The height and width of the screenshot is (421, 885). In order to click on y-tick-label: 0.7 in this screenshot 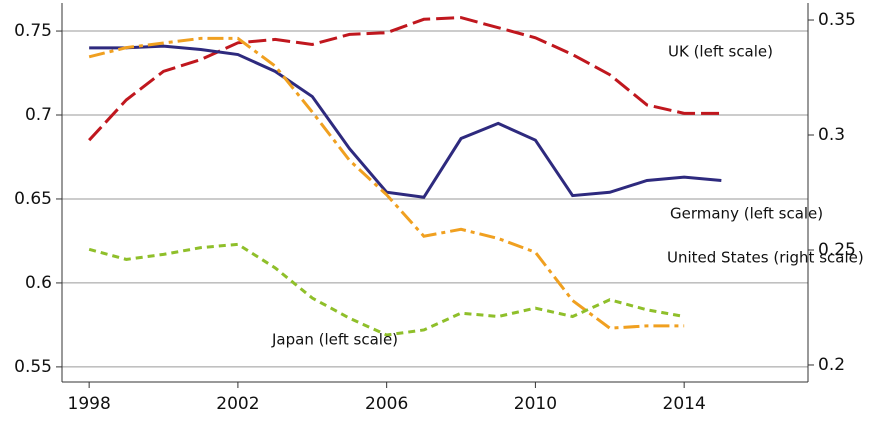, I will do `click(38, 115)`.